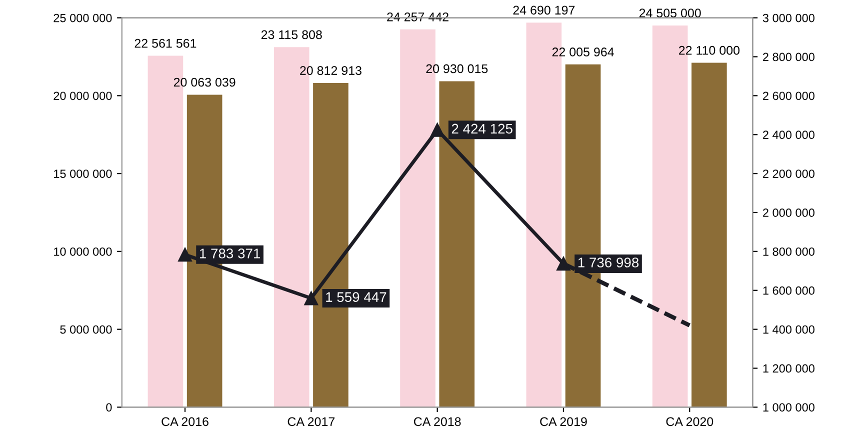  I want to click on data-label: 24 505 000, so click(670, 13).